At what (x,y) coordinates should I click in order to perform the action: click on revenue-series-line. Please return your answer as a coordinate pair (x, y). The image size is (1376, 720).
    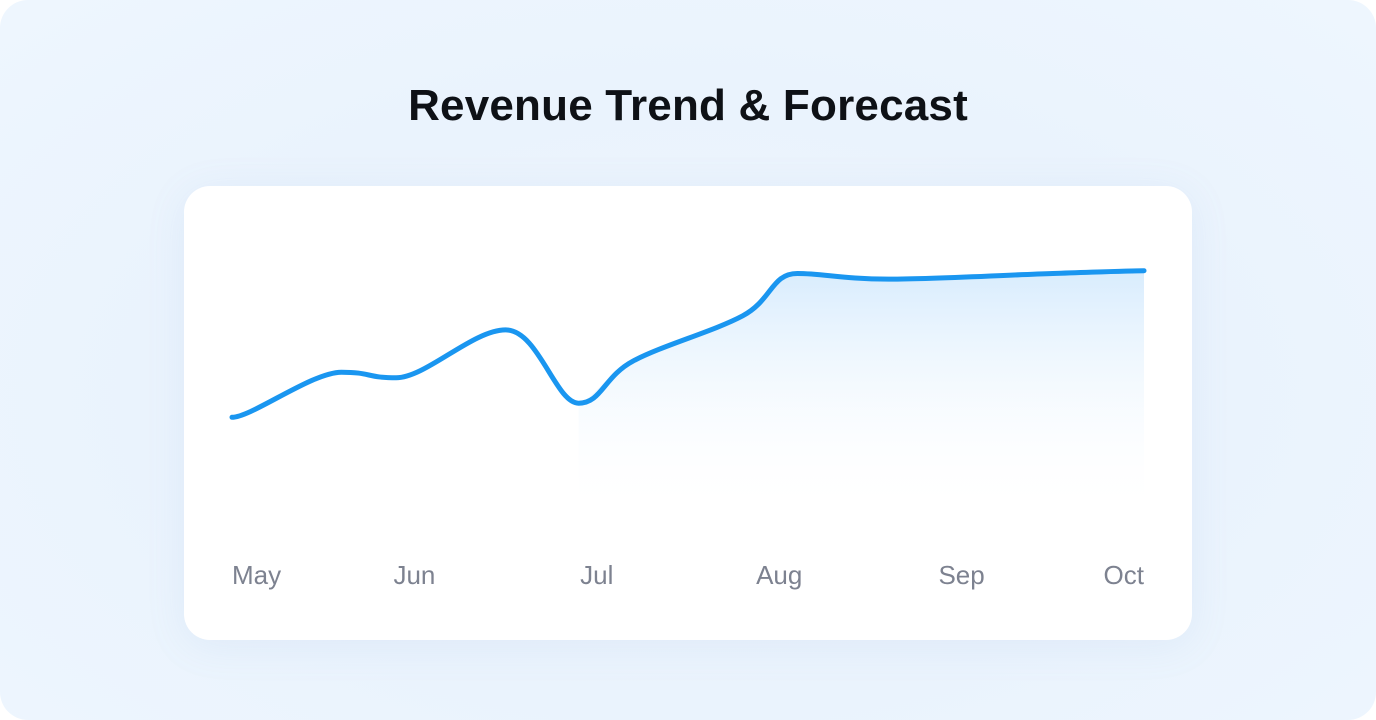
    Looking at the image, I should click on (688, 344).